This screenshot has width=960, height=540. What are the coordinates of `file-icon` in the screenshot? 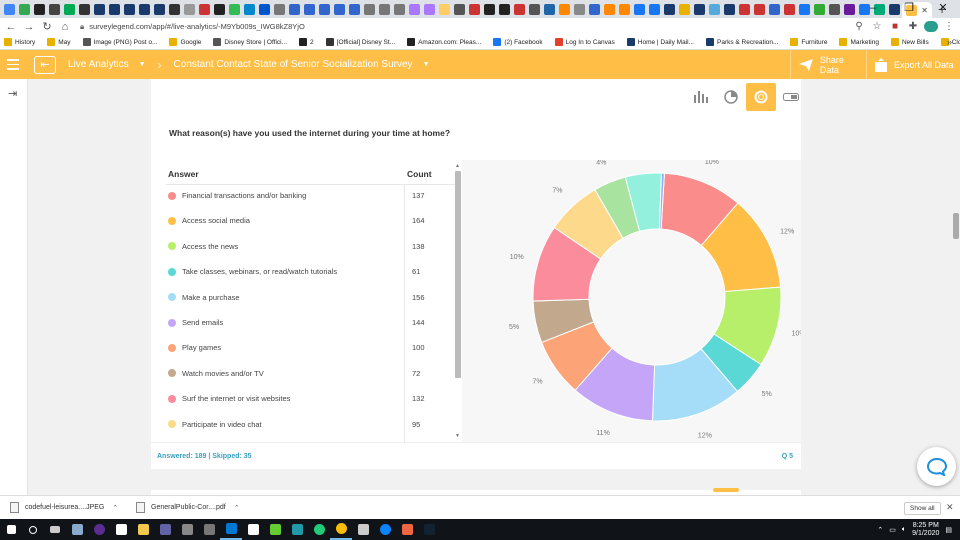 It's located at (253, 529).